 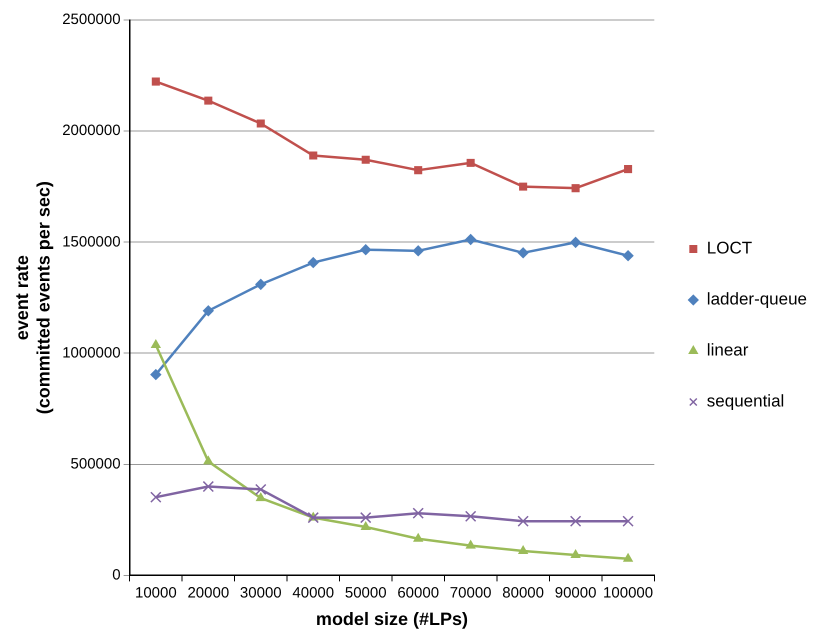 What do you see at coordinates (91, 19) in the screenshot?
I see `y-tick-label: 2500000` at bounding box center [91, 19].